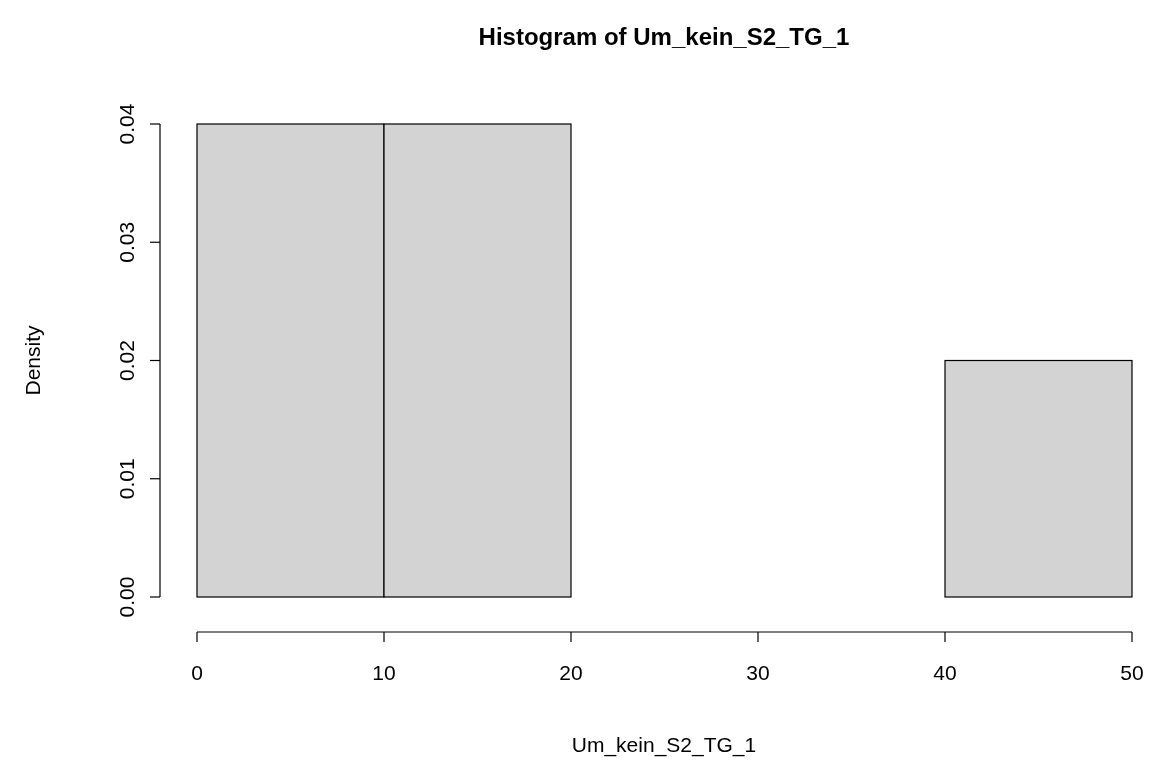 Image resolution: width=1157 pixels, height=772 pixels. What do you see at coordinates (1132, 672) in the screenshot?
I see `x-tick-label: 50` at bounding box center [1132, 672].